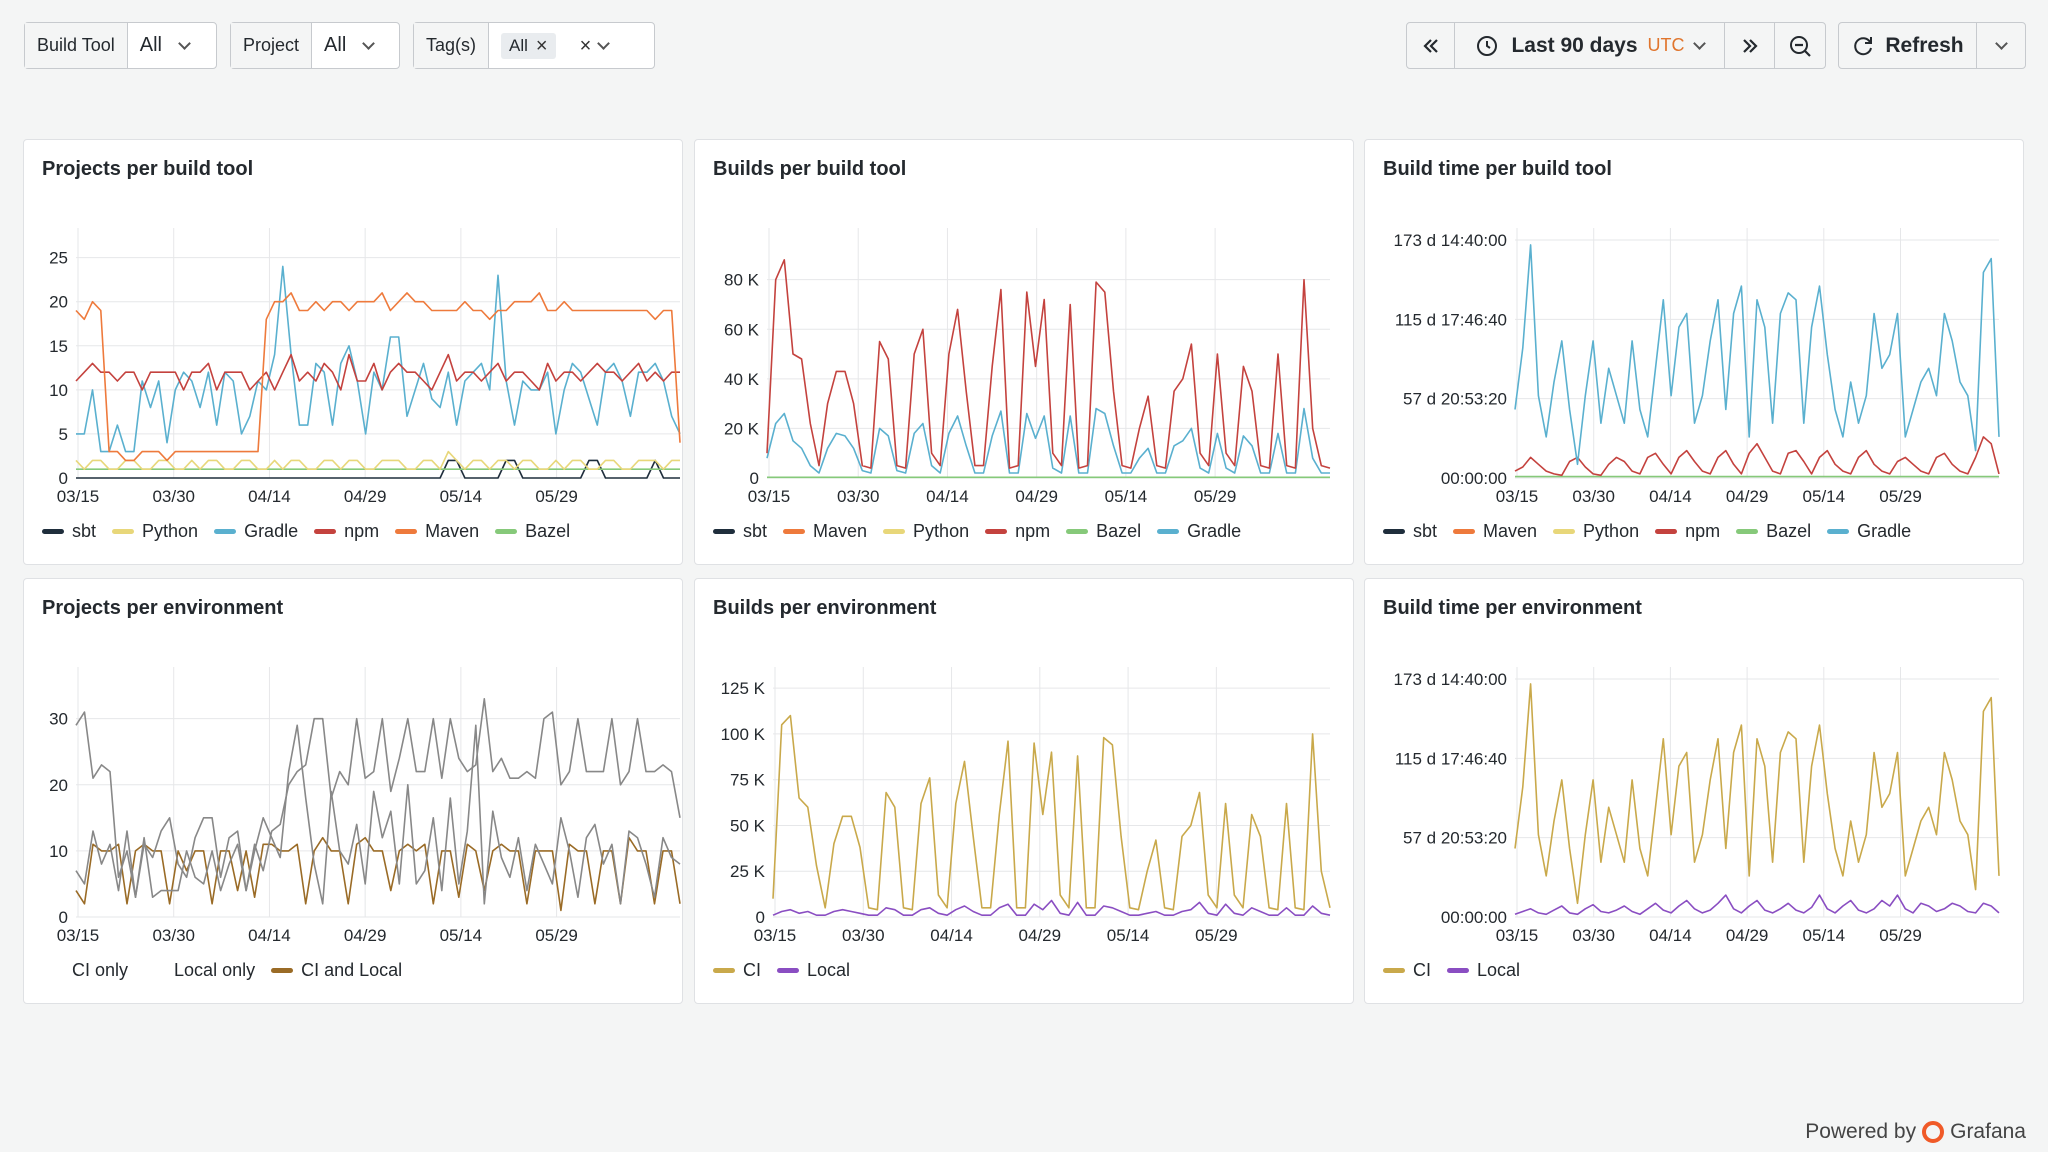  What do you see at coordinates (977, 531) in the screenshot?
I see `legend: sbt Maven Python npm Bazel Gradle` at bounding box center [977, 531].